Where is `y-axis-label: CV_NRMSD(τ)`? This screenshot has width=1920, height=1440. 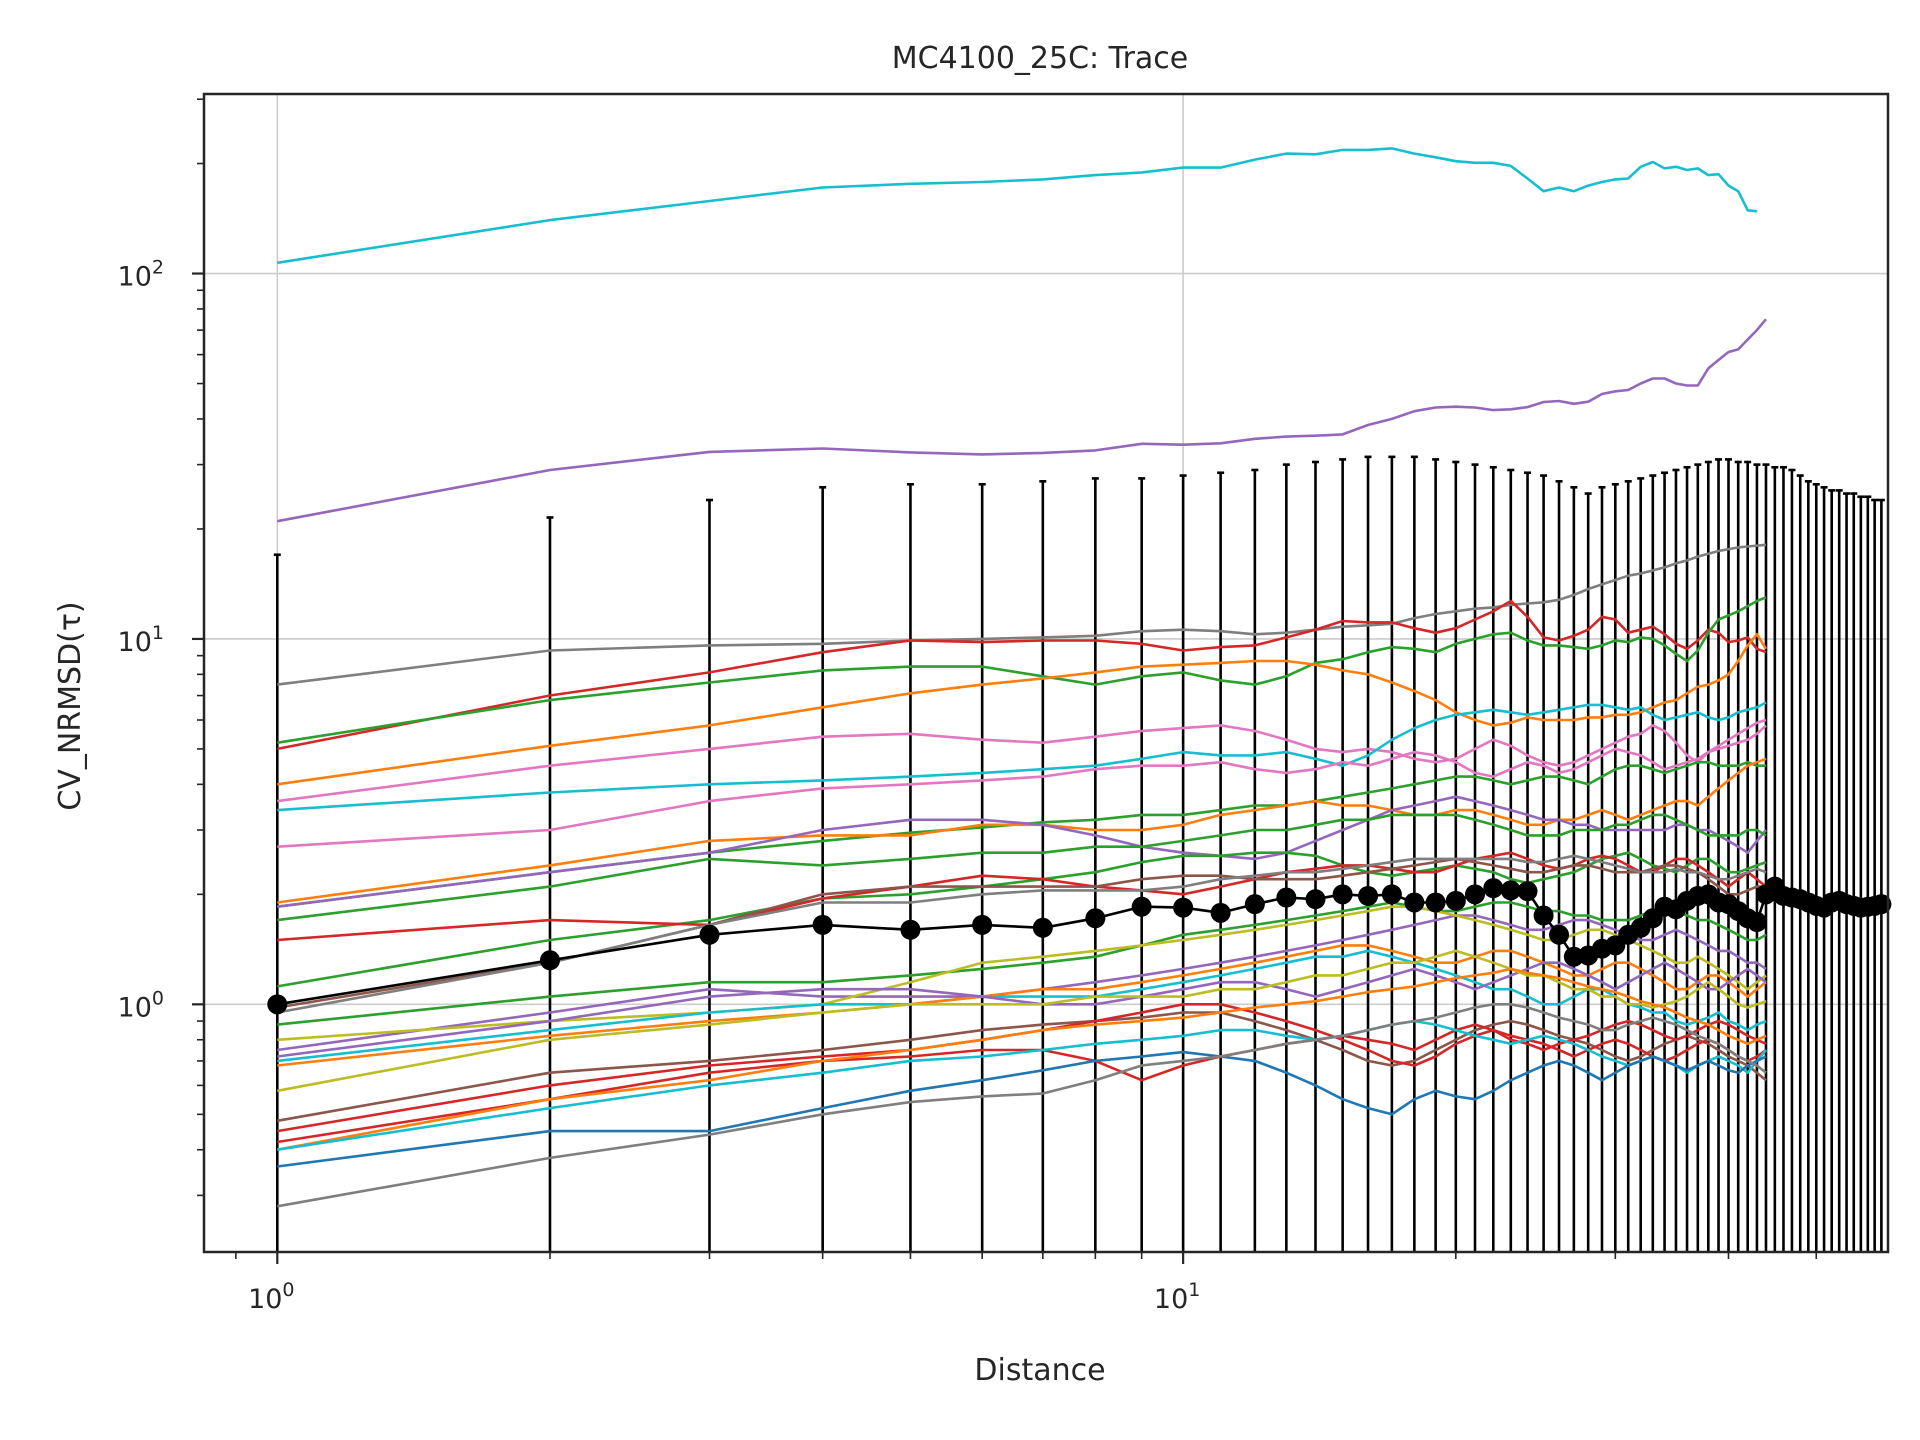
y-axis-label: CV_NRMSD(τ) is located at coordinates (70, 705).